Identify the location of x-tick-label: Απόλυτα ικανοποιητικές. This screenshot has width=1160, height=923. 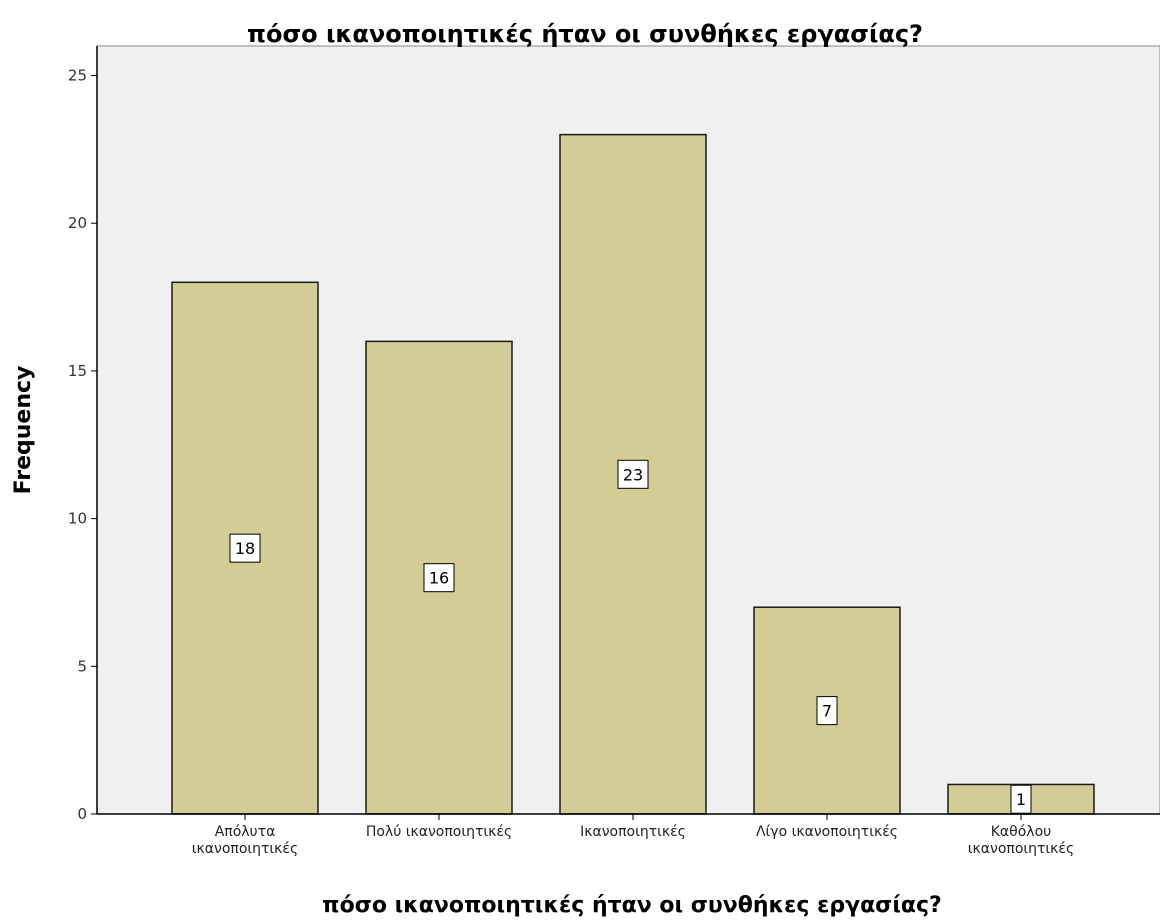
(245, 840).